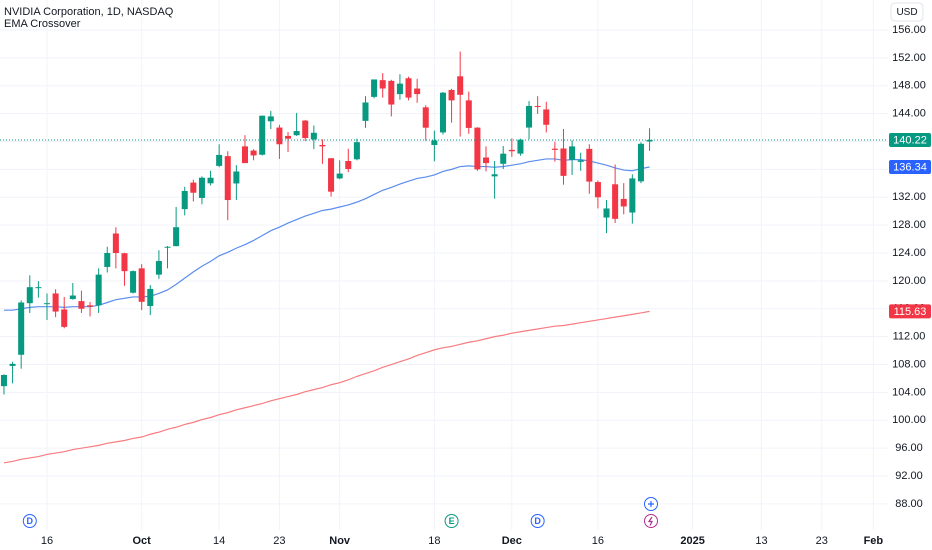  I want to click on y-tick-label: 132.00, so click(909, 197).